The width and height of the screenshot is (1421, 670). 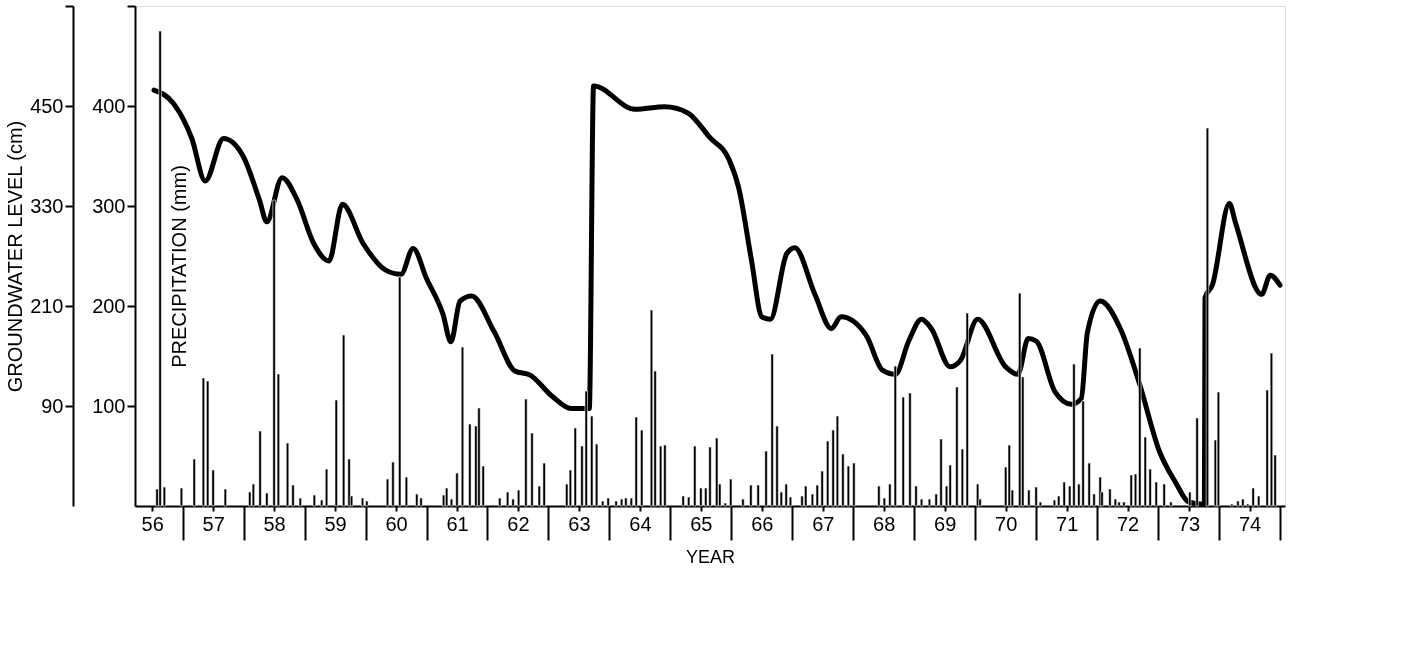 What do you see at coordinates (213, 523) in the screenshot?
I see `x-tick-label: 57` at bounding box center [213, 523].